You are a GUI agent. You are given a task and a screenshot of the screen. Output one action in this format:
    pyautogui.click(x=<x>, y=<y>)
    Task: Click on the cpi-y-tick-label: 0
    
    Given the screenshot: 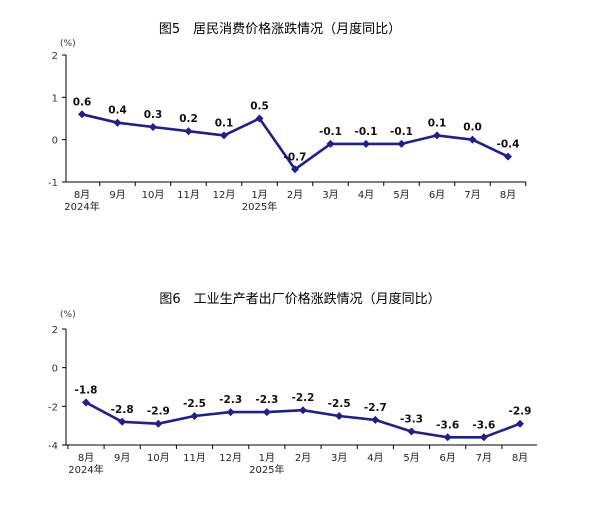 What is the action you would take?
    pyautogui.click(x=55, y=141)
    